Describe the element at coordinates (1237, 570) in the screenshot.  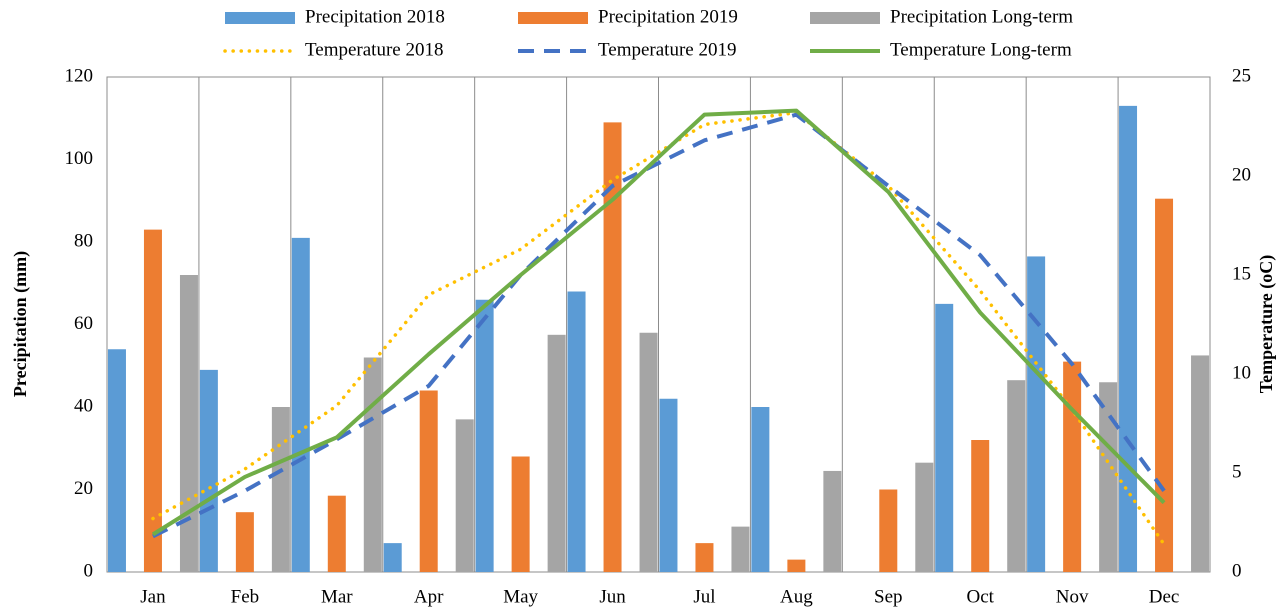
I see `y2-tick-label: 0` at that location.